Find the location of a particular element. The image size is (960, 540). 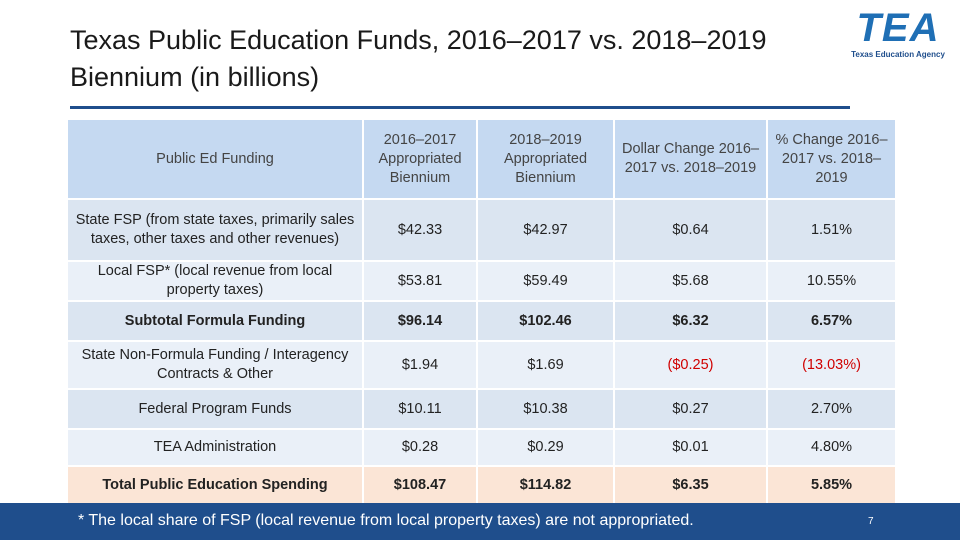

cell-value: 2.70% is located at coordinates (831, 409).